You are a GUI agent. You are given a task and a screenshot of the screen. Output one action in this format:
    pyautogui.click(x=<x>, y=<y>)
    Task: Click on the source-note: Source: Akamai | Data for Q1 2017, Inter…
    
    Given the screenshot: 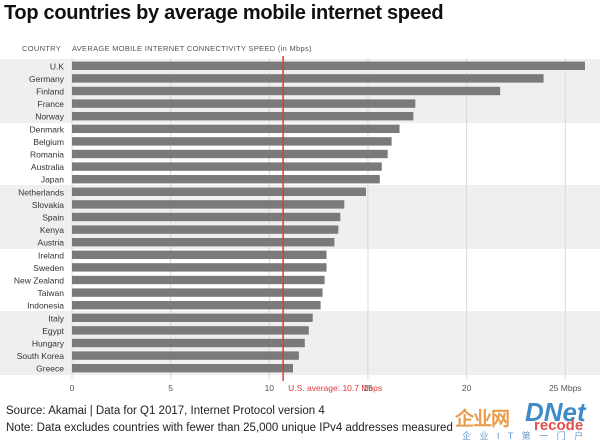 What is the action you would take?
    pyautogui.click(x=165, y=411)
    